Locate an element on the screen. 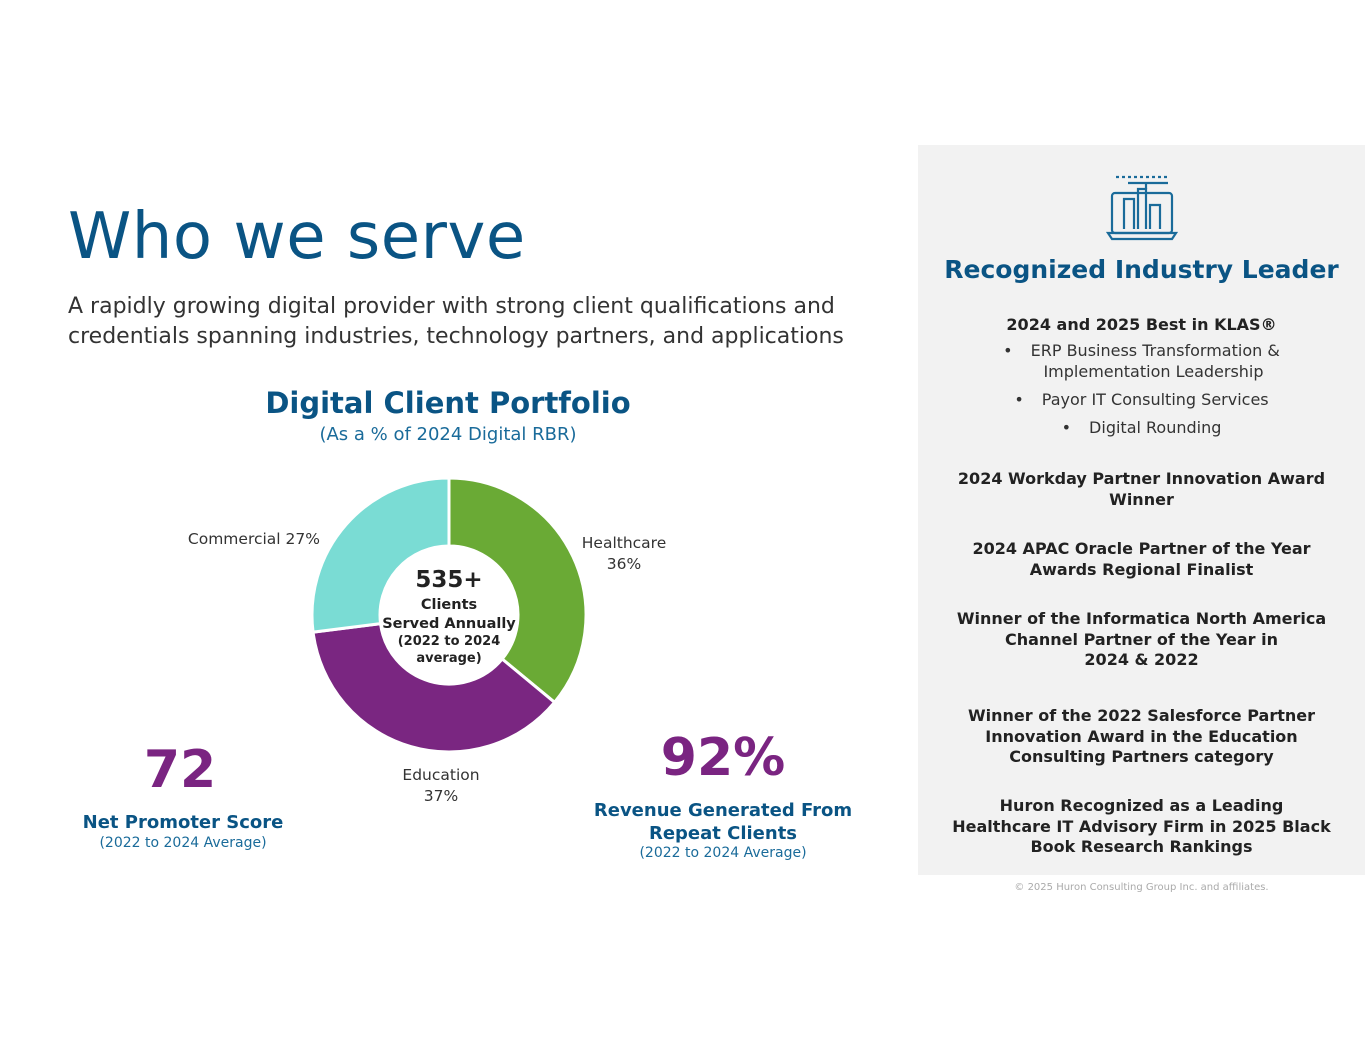 The width and height of the screenshot is (1365, 1055). computer-network-icon is located at coordinates (1142, 208).